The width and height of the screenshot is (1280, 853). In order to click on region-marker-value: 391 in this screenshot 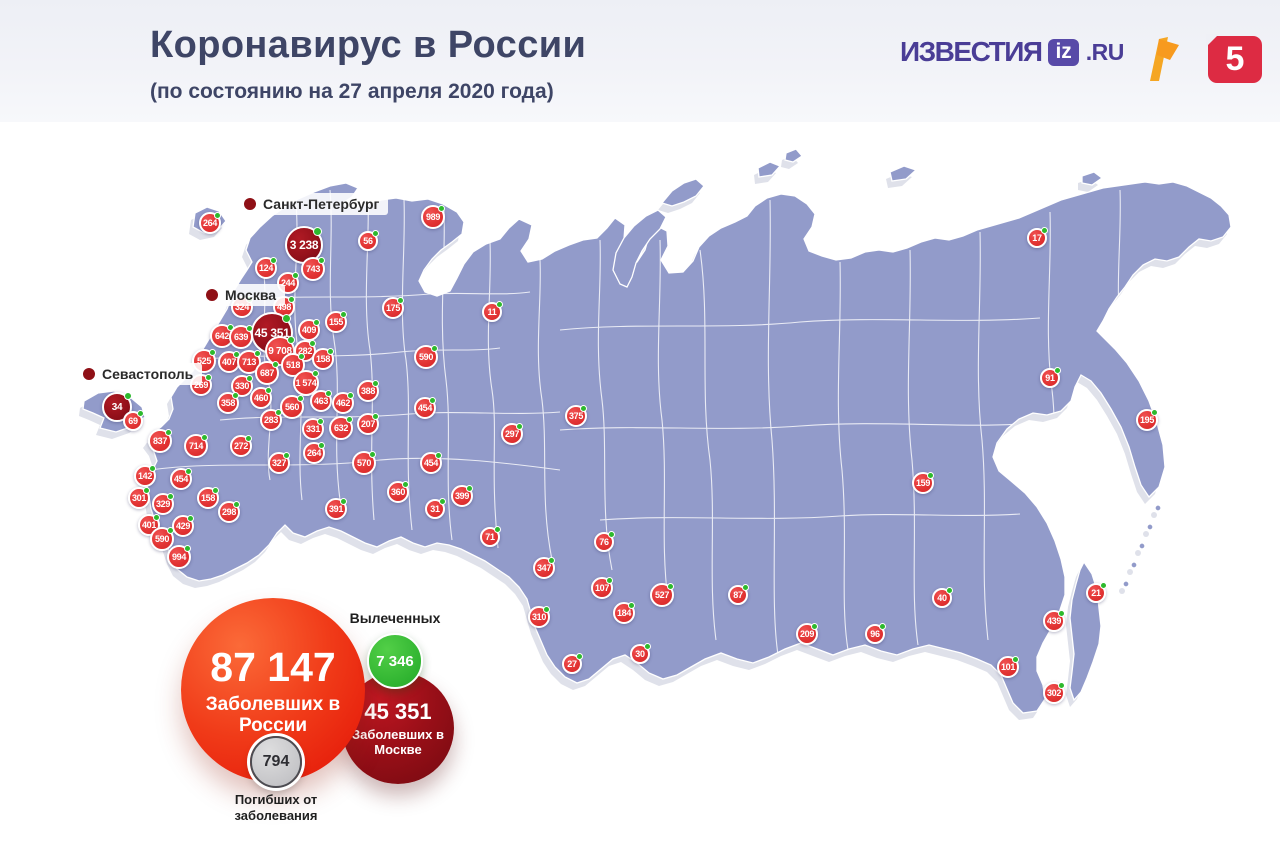, I will do `click(336, 509)`.